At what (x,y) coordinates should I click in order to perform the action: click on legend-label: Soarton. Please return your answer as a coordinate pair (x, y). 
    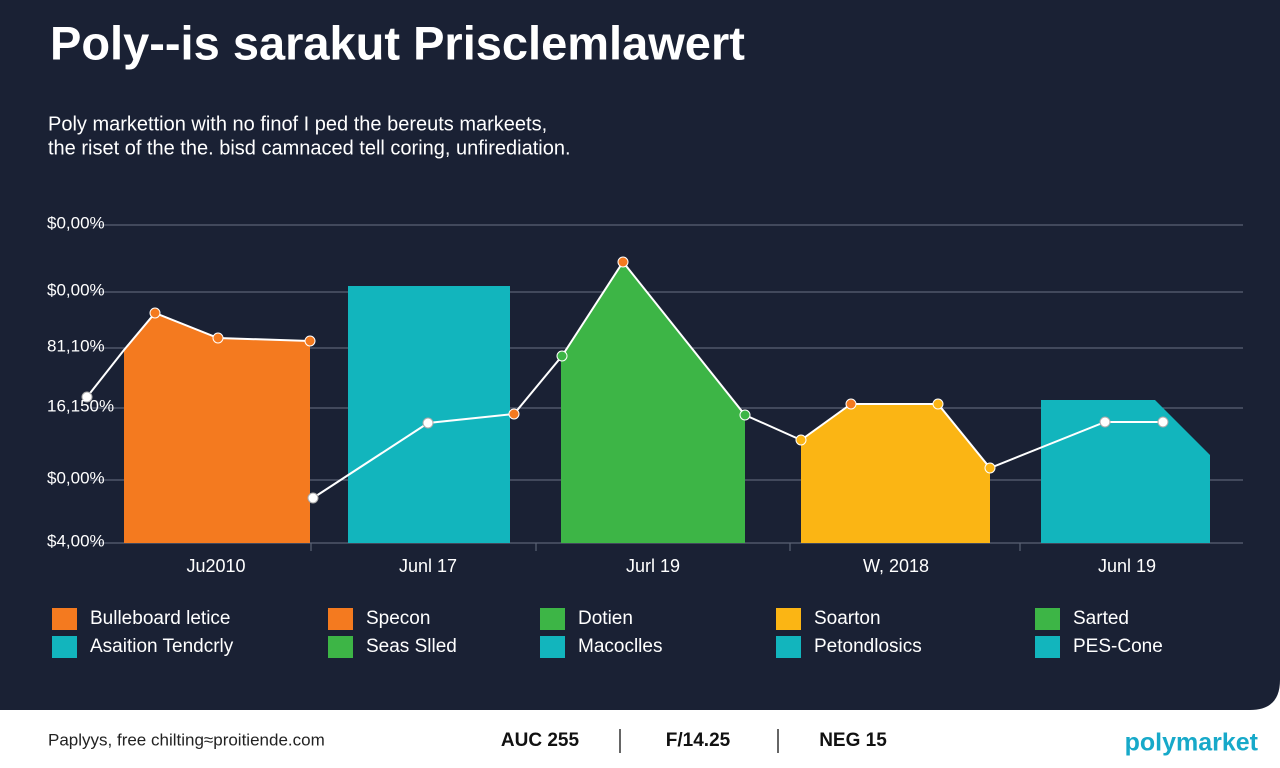
    Looking at the image, I should click on (847, 618).